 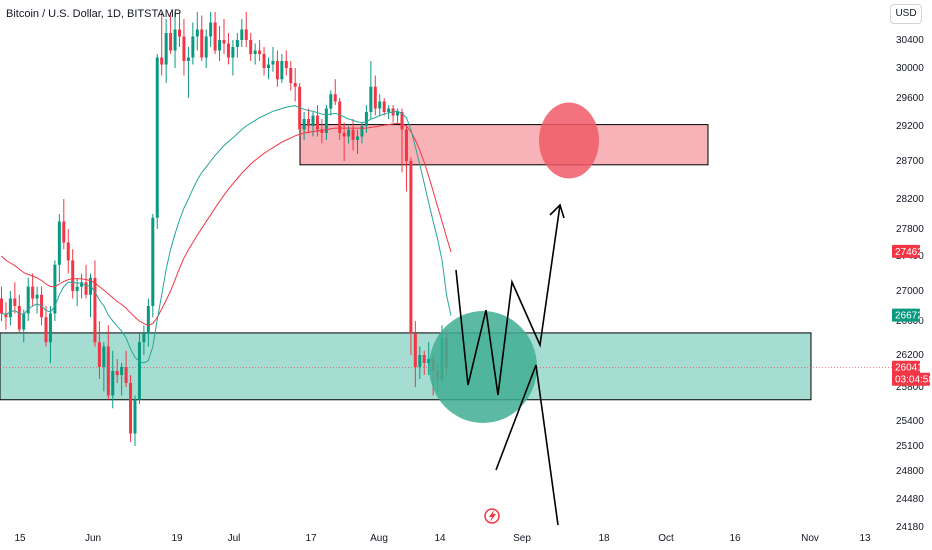 What do you see at coordinates (483, 367) in the screenshot?
I see `support-cluster-circle` at bounding box center [483, 367].